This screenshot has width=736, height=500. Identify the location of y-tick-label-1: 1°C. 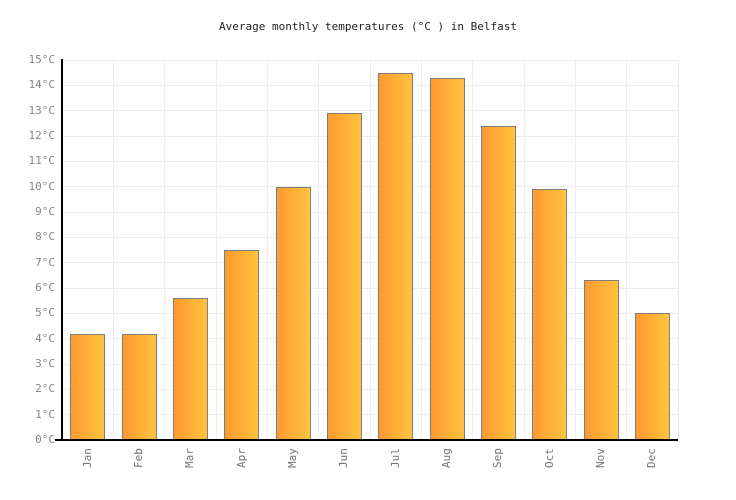
(45, 414).